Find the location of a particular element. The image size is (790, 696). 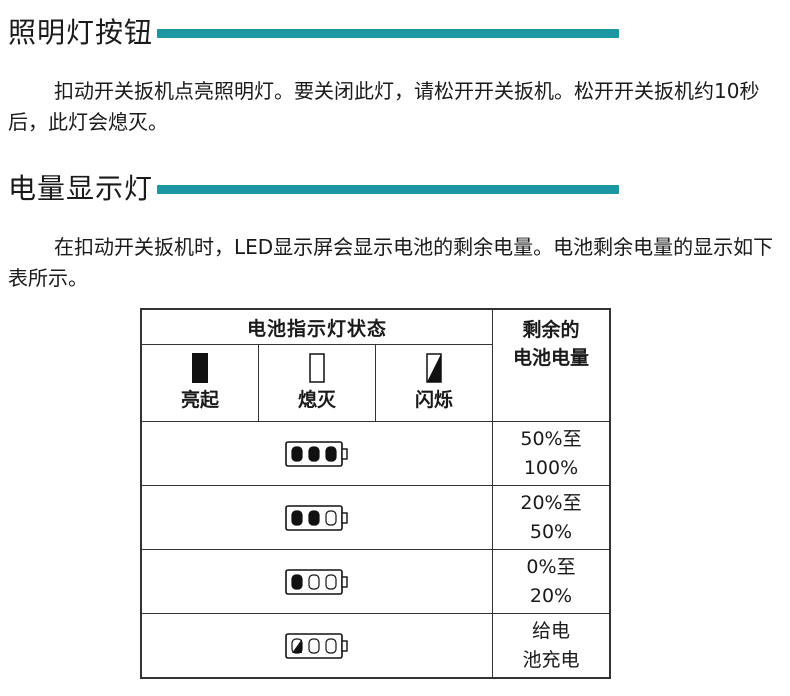

remaining-line1: 20%至 is located at coordinates (551, 502).